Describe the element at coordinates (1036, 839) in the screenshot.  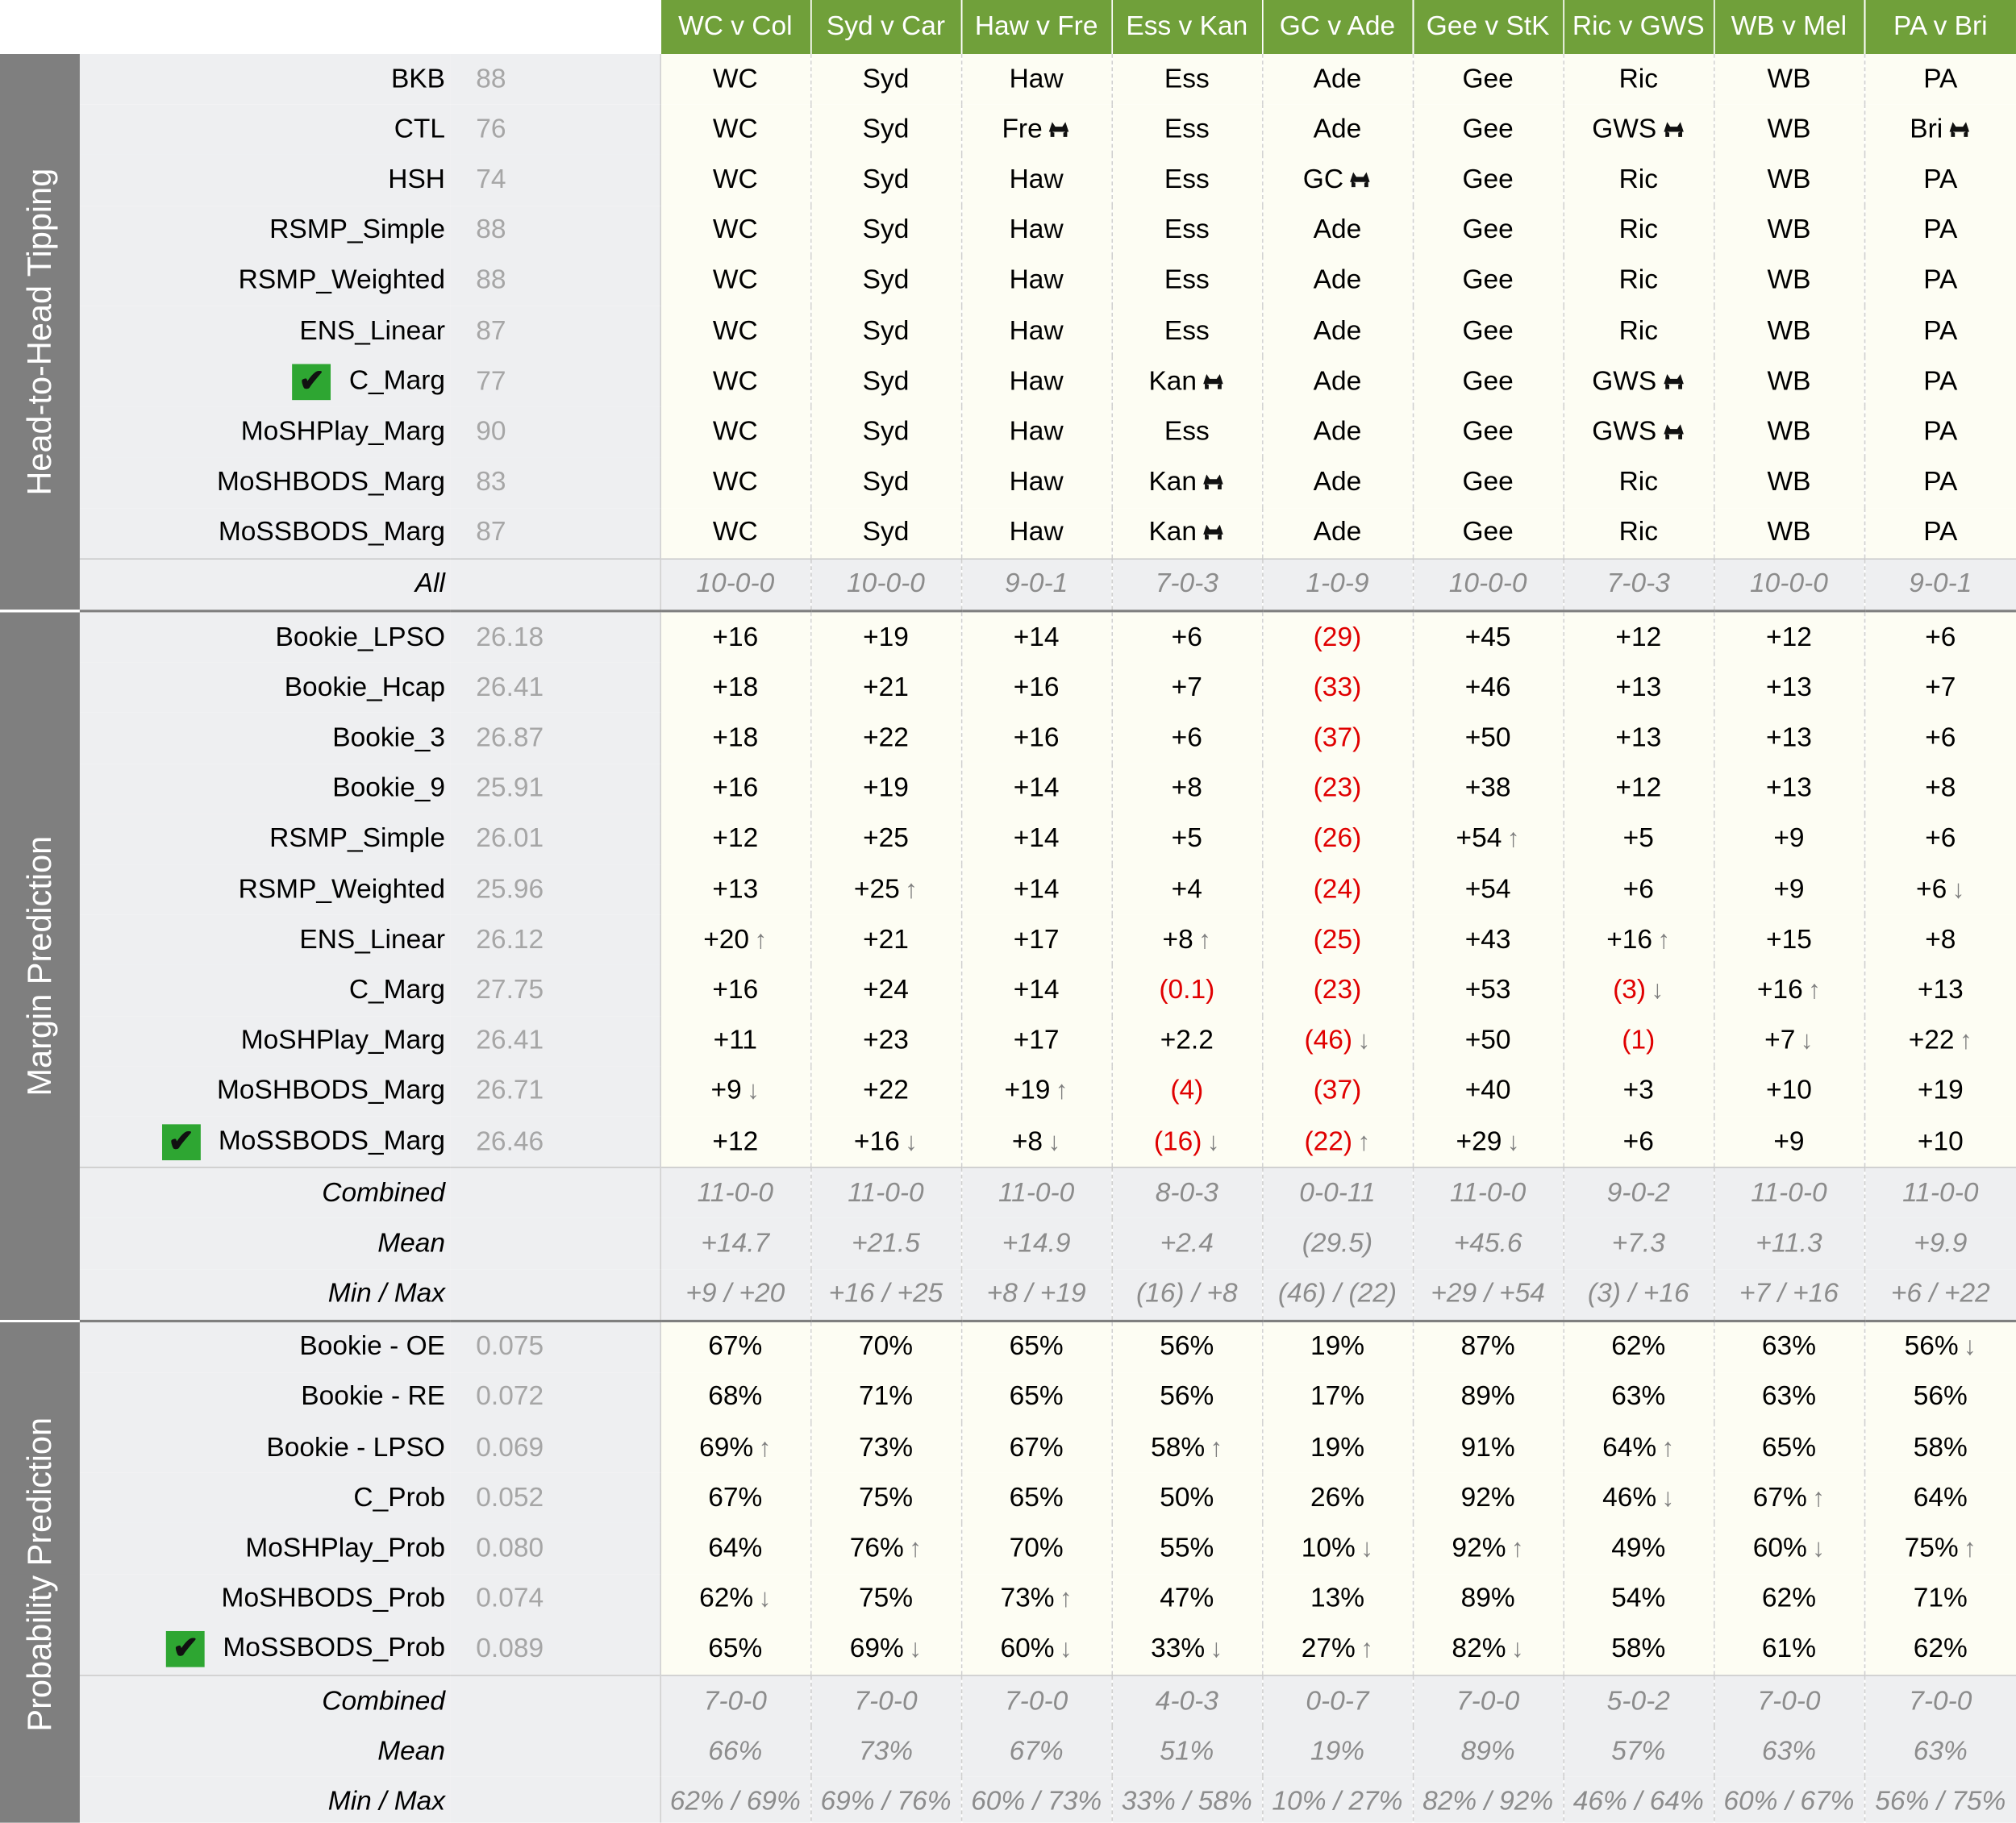
I see `prediction-cell: +14` at that location.